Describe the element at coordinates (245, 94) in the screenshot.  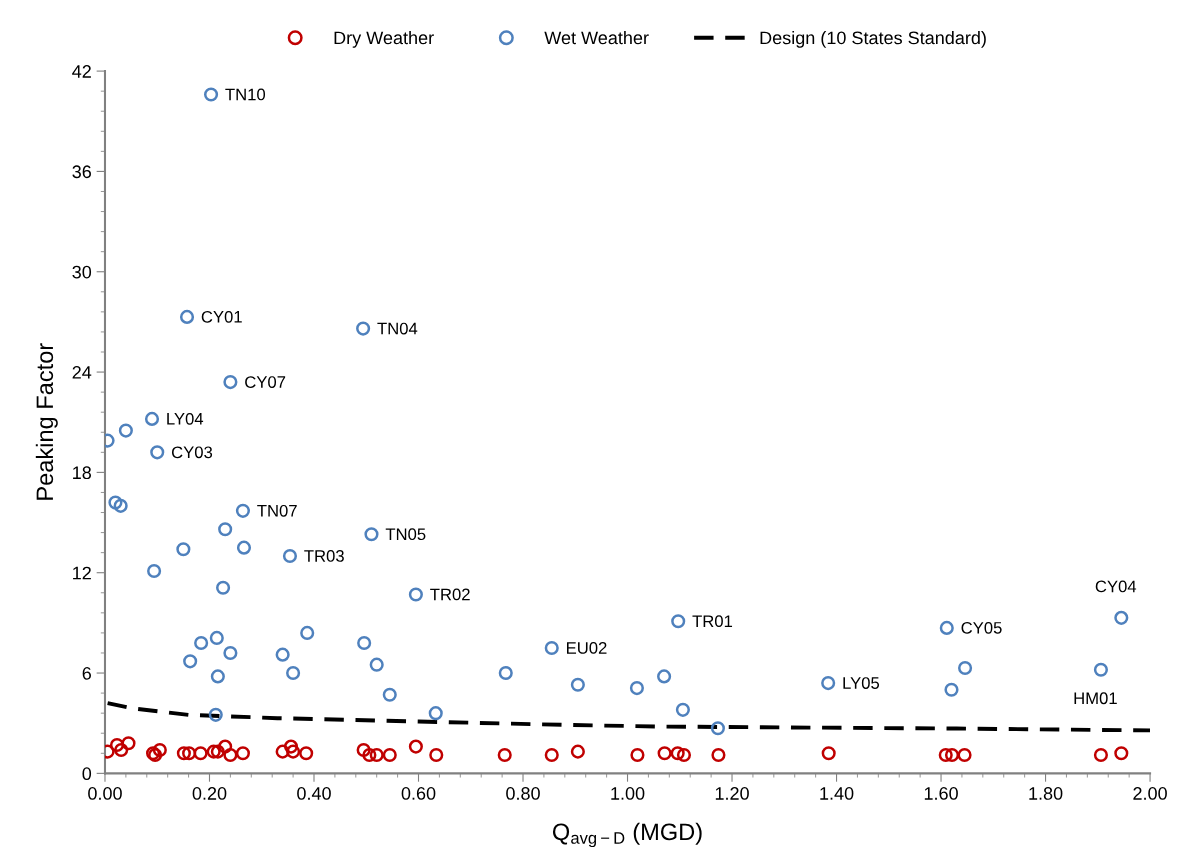
I see `annotation: TN10` at that location.